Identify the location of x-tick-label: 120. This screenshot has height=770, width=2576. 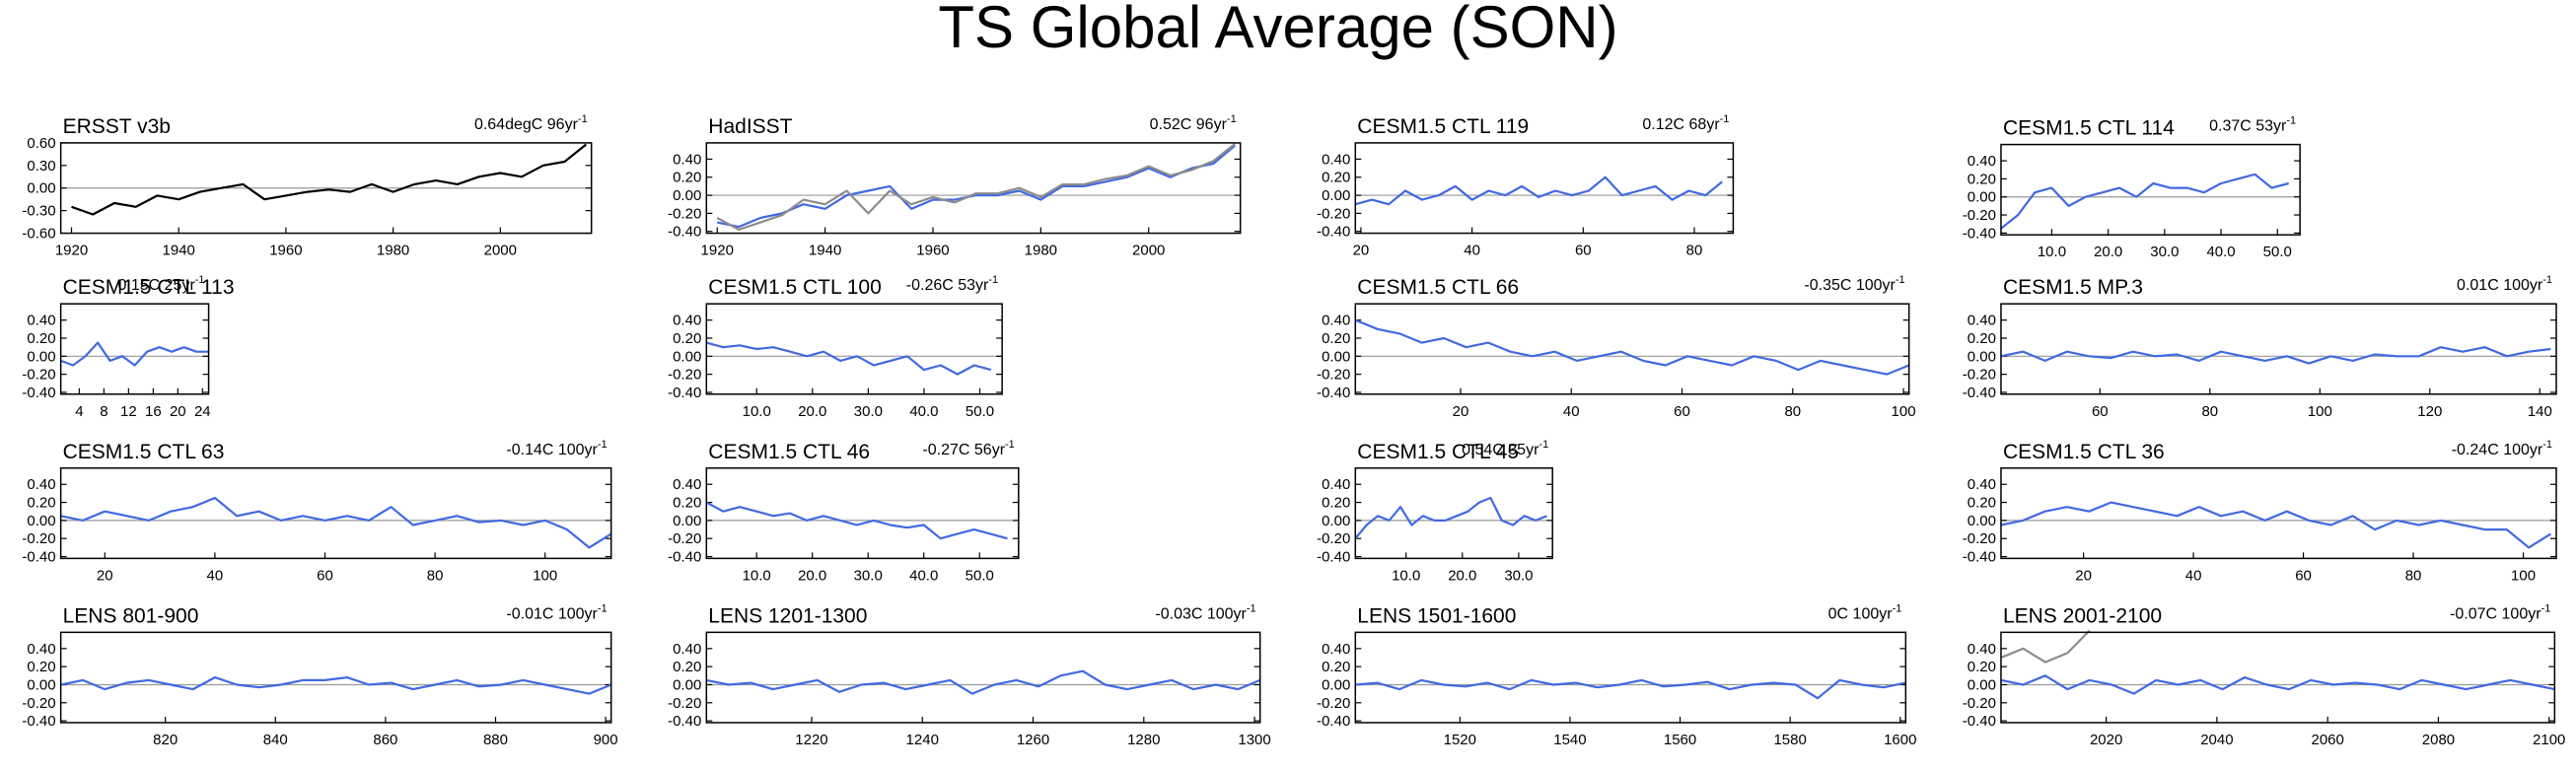
(2429, 411).